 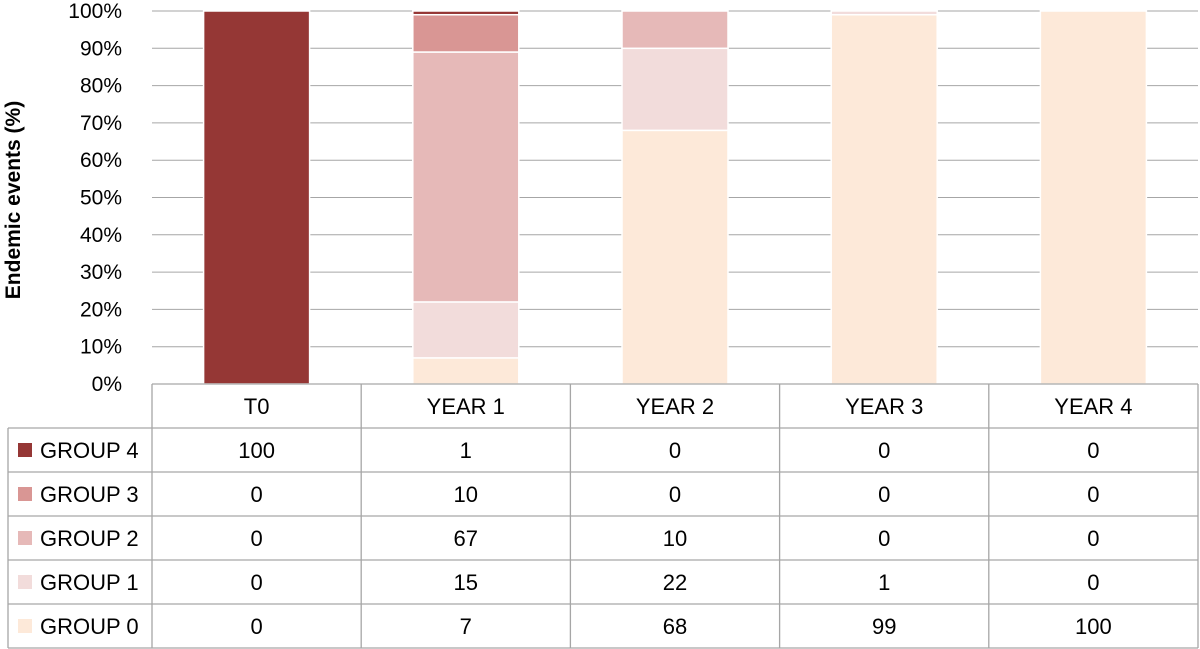 I want to click on table-value: 68, so click(x=675, y=626).